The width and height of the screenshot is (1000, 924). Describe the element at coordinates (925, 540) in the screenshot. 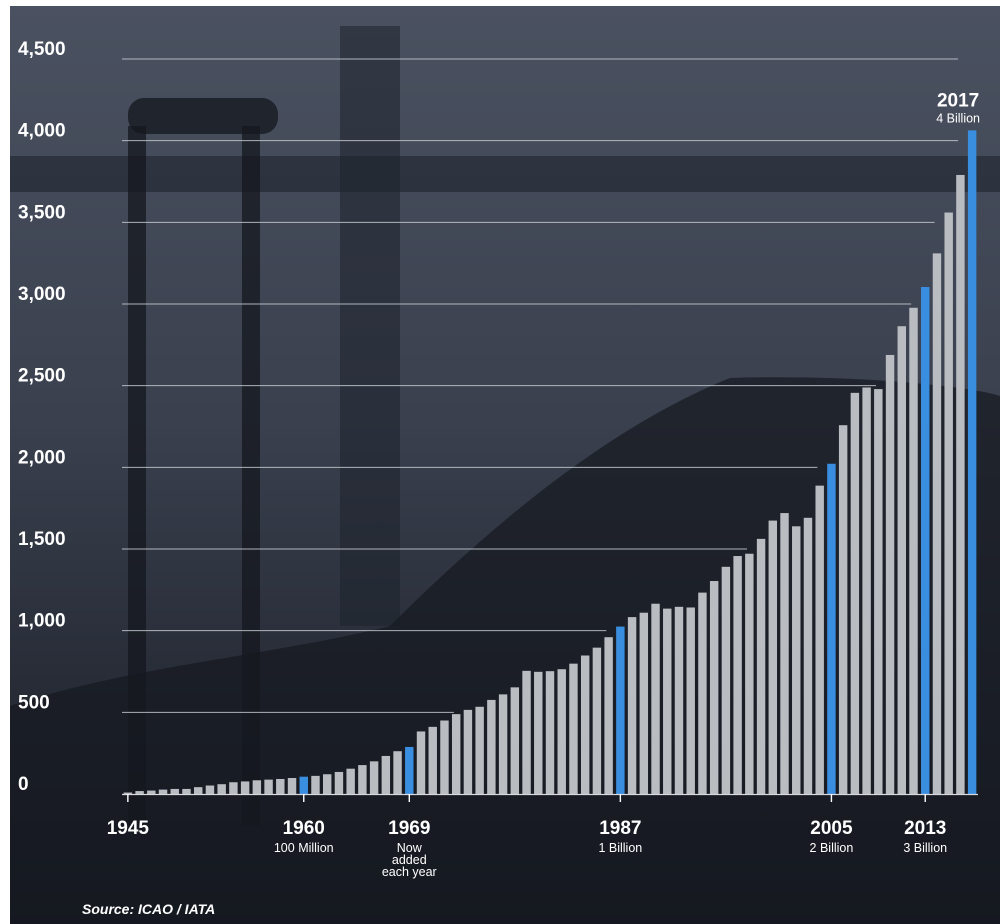

I see `bar-2013` at that location.